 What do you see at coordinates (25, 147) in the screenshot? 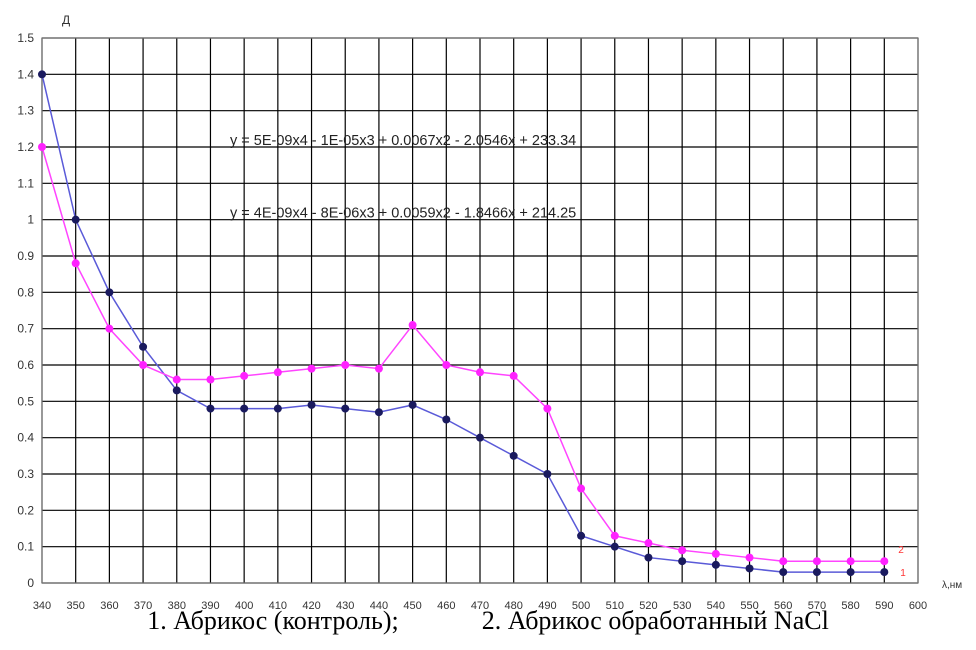
I see `y-tick-label: 1.2` at bounding box center [25, 147].